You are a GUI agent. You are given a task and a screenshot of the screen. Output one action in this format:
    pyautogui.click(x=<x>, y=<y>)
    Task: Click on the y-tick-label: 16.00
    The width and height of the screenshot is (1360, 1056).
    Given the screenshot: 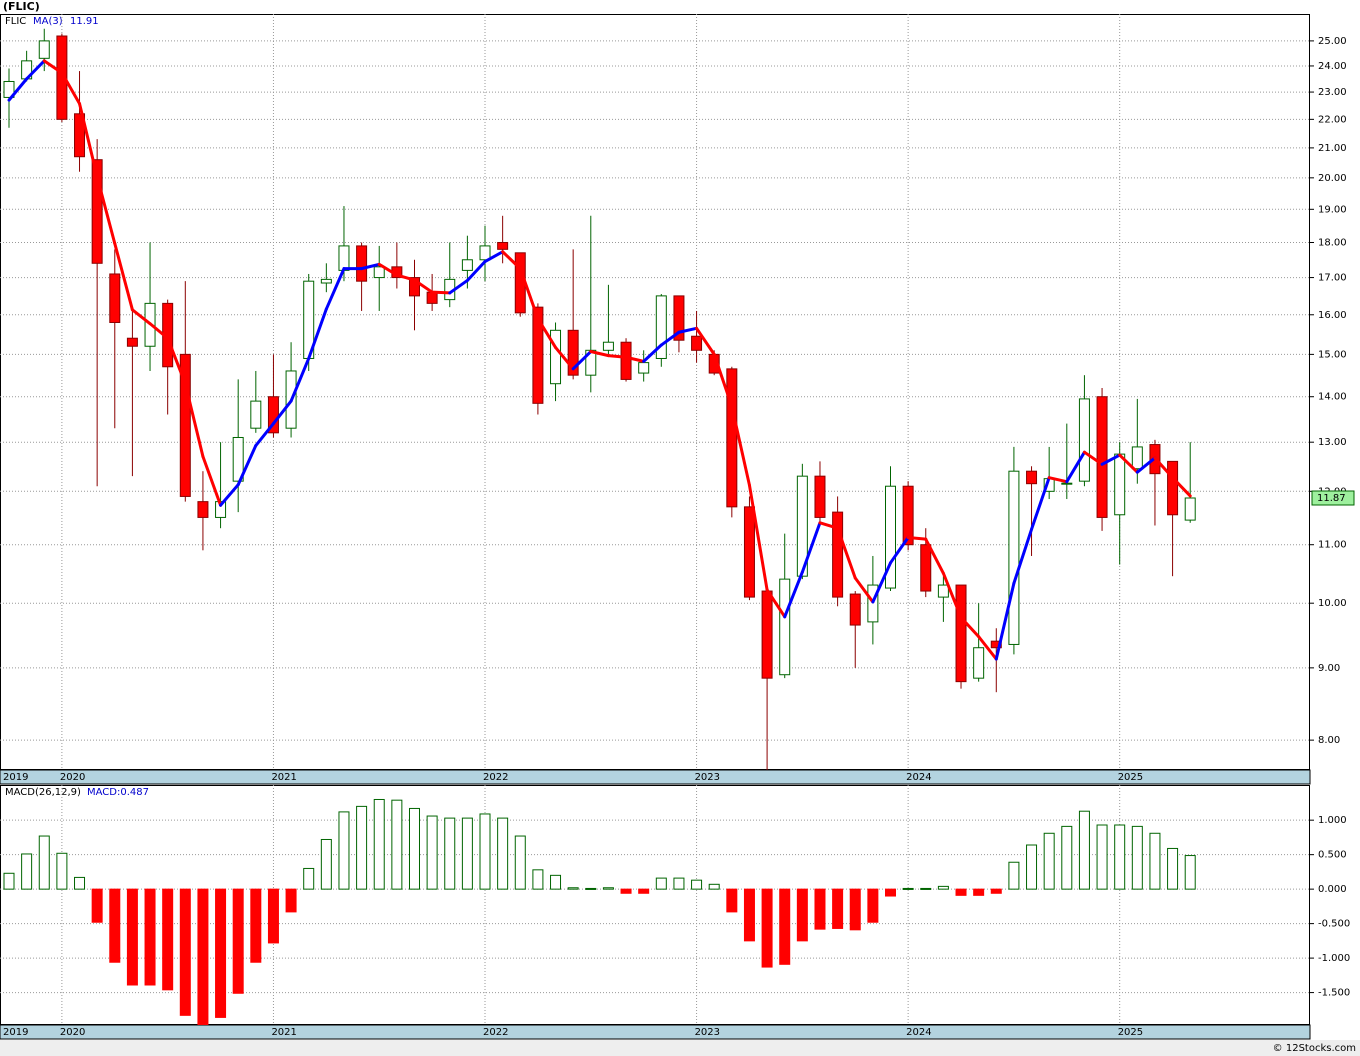 What is the action you would take?
    pyautogui.click(x=1332, y=315)
    